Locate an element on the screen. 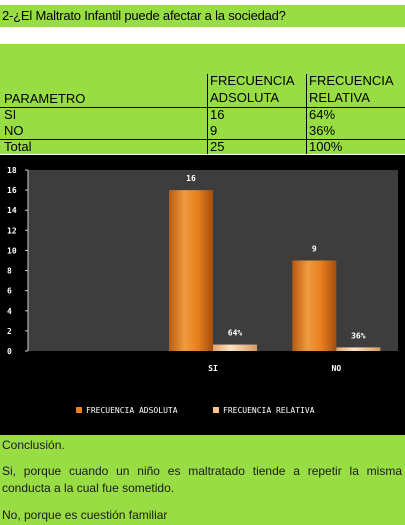 The height and width of the screenshot is (525, 405). y-tick-label: 4 is located at coordinates (9, 311).